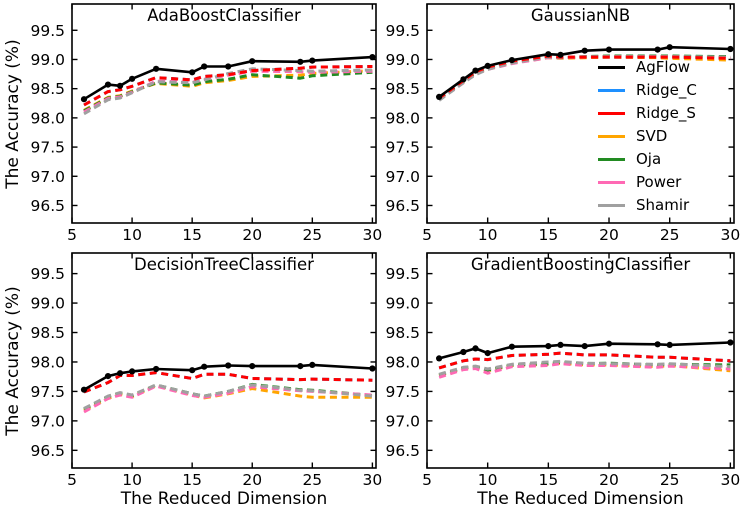 This screenshot has width=747, height=523. I want to click on x-axis-label-right: The Reduced Dimension, so click(580, 499).